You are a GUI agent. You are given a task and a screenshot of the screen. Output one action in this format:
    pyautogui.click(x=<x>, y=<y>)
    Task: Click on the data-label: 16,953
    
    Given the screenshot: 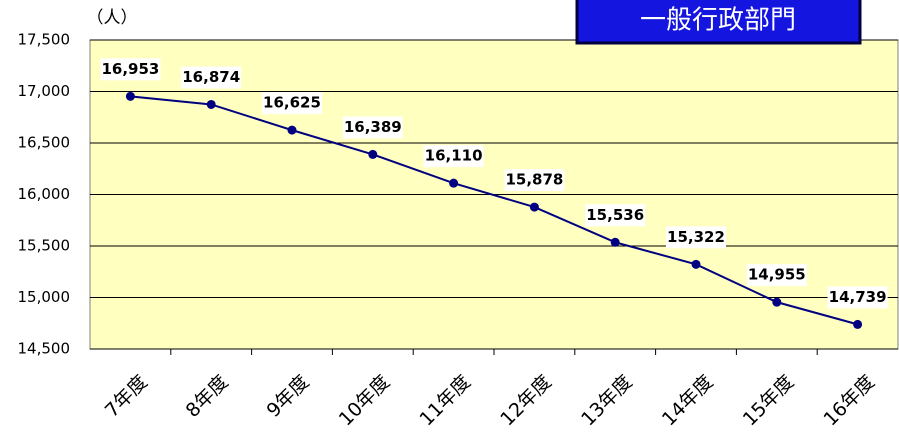 What is the action you would take?
    pyautogui.click(x=130, y=69)
    